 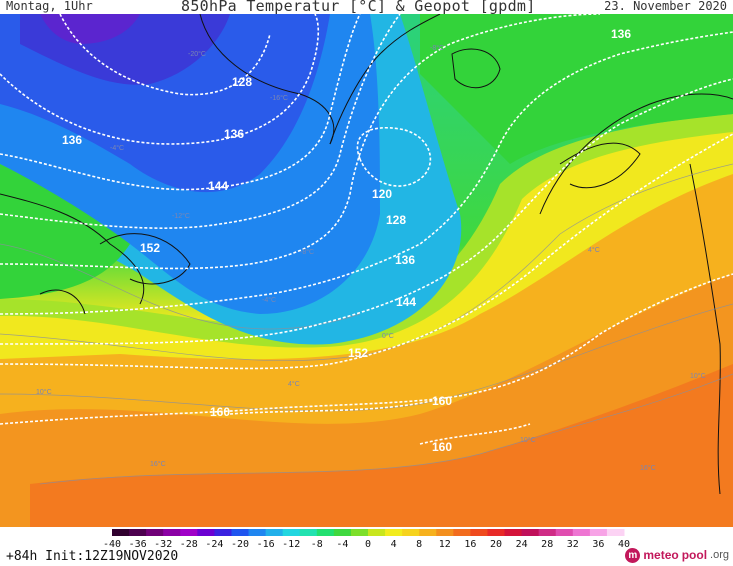 What do you see at coordinates (594, 250) in the screenshot?
I see `temp-label-10: 4°C` at bounding box center [594, 250].